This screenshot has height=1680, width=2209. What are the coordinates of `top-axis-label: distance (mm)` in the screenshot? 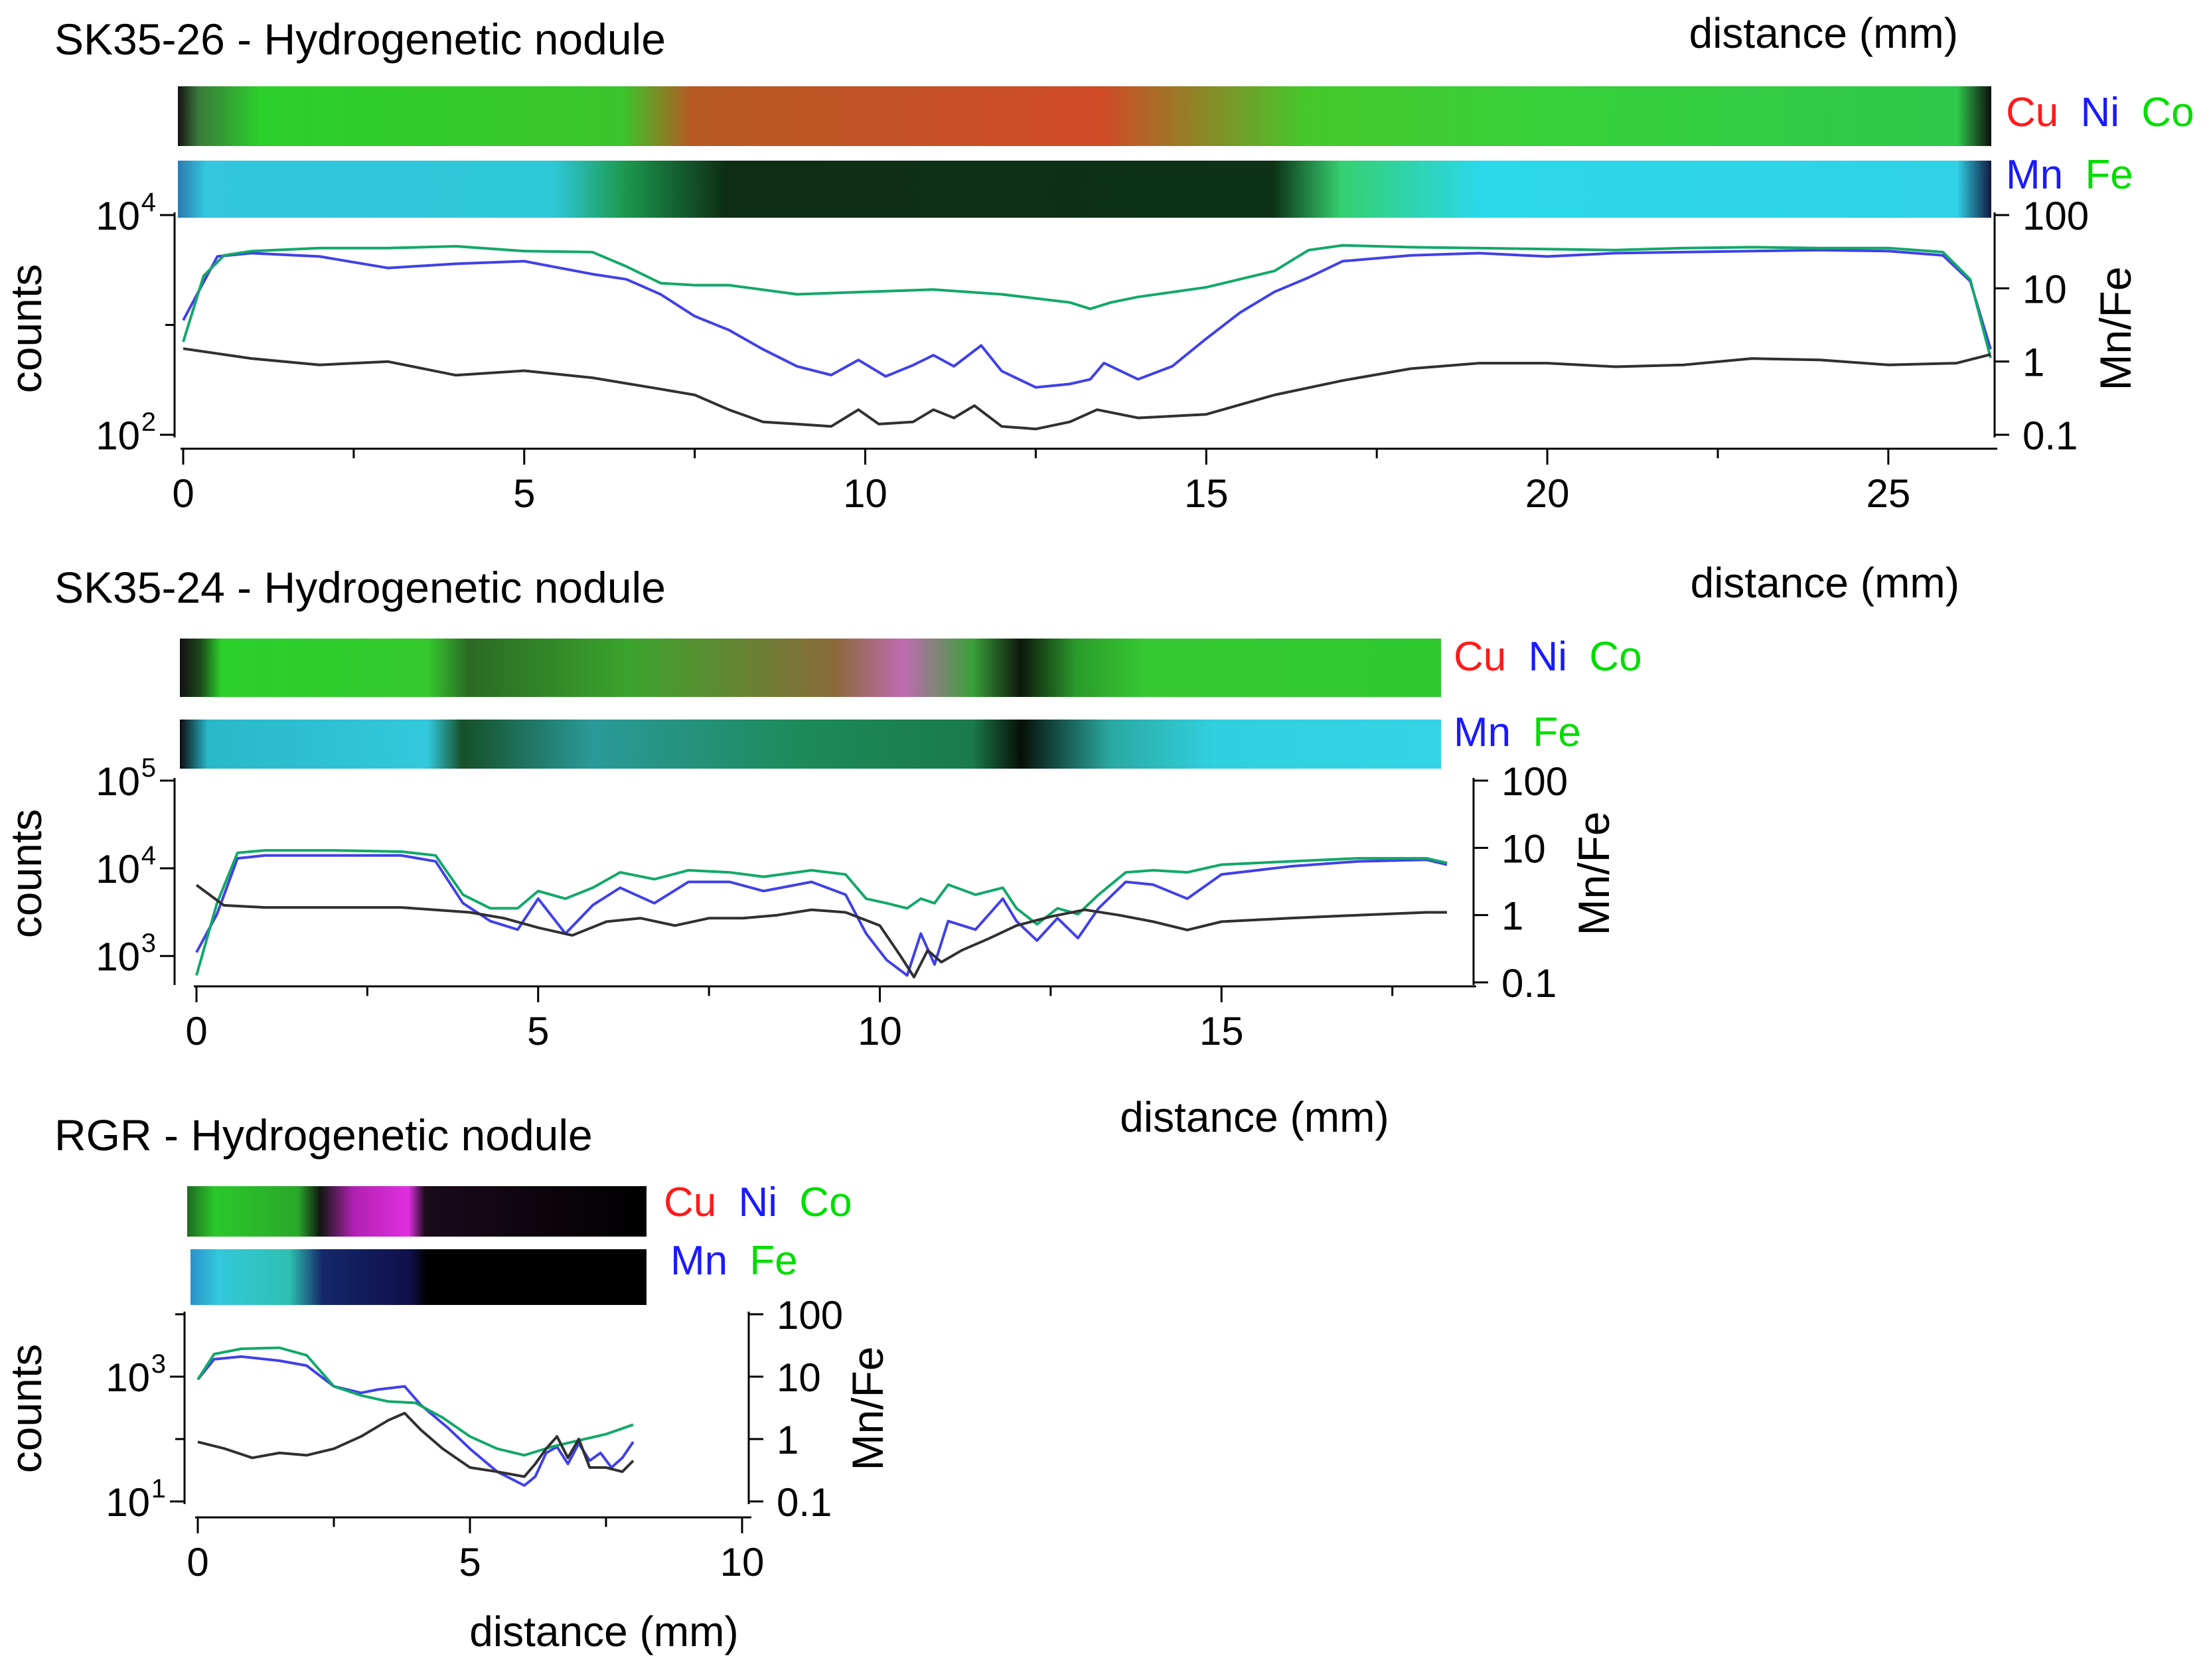 It's located at (1824, 33).